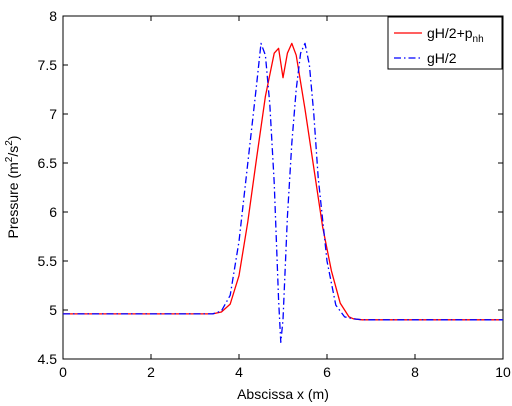 This screenshot has height=406, width=512. Describe the element at coordinates (478, 39) in the screenshot. I see `legend-label-ghp-sub: nh` at that location.